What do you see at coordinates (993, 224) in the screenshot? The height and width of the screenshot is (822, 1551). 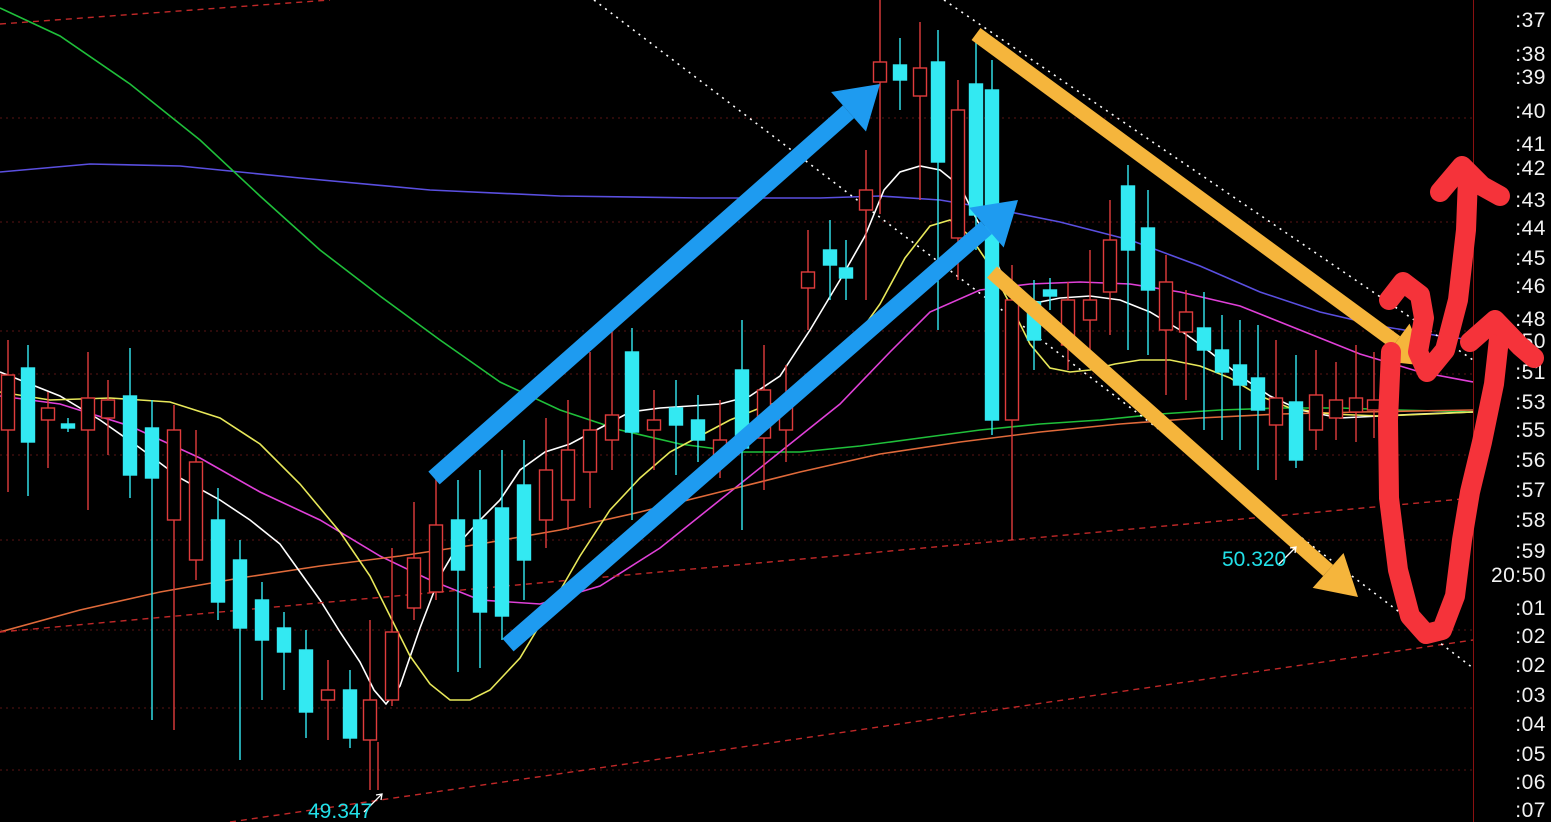 I see `blue-arrow-lower-head` at bounding box center [993, 224].